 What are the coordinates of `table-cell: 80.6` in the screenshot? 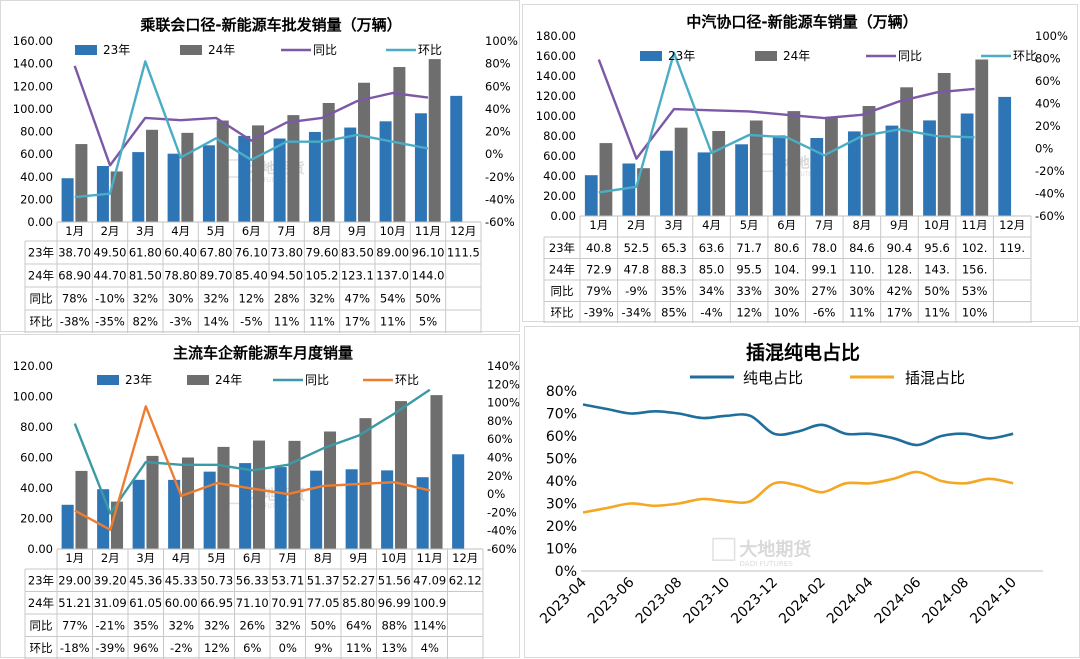 It's located at (787, 248).